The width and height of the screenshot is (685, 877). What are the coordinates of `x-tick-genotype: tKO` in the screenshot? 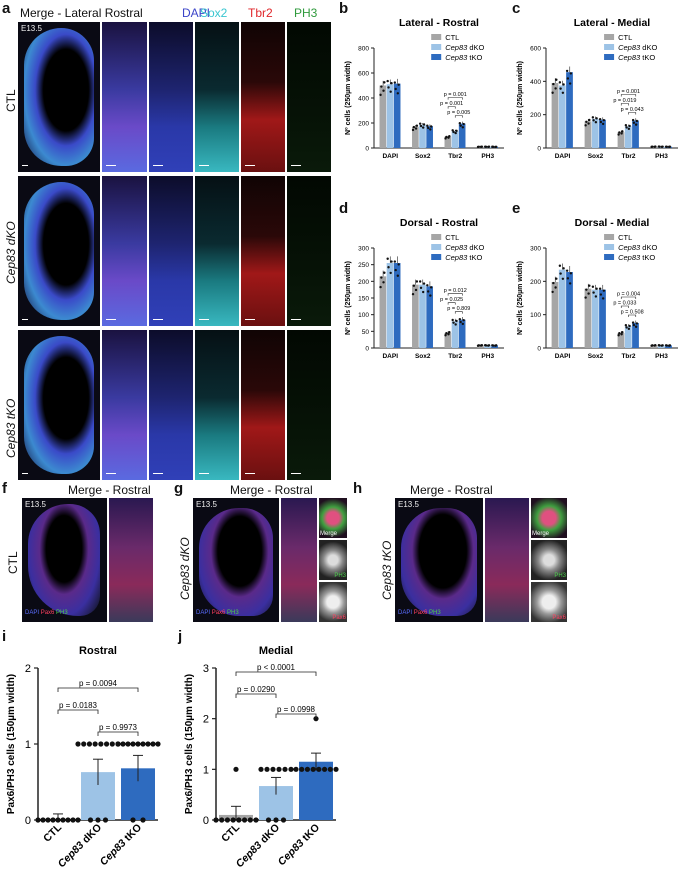 It's located at (310, 834).